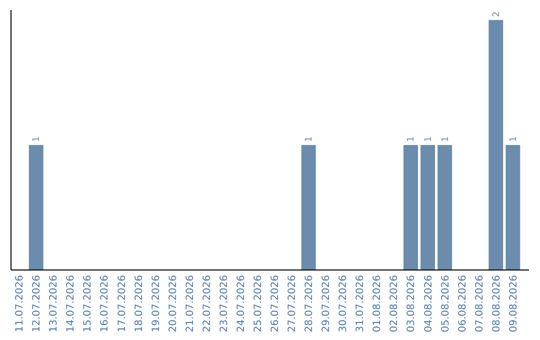  Describe the element at coordinates (190, 303) in the screenshot. I see `x-tick-label: 21.07.2026` at that location.